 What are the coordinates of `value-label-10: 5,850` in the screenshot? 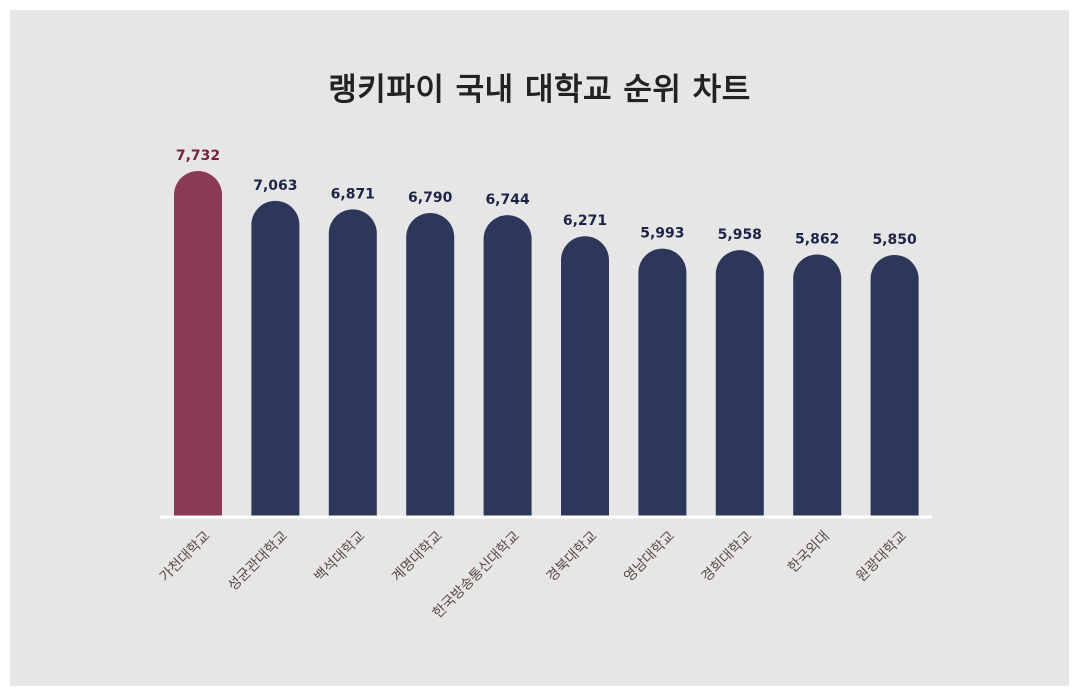 It's located at (894, 240).